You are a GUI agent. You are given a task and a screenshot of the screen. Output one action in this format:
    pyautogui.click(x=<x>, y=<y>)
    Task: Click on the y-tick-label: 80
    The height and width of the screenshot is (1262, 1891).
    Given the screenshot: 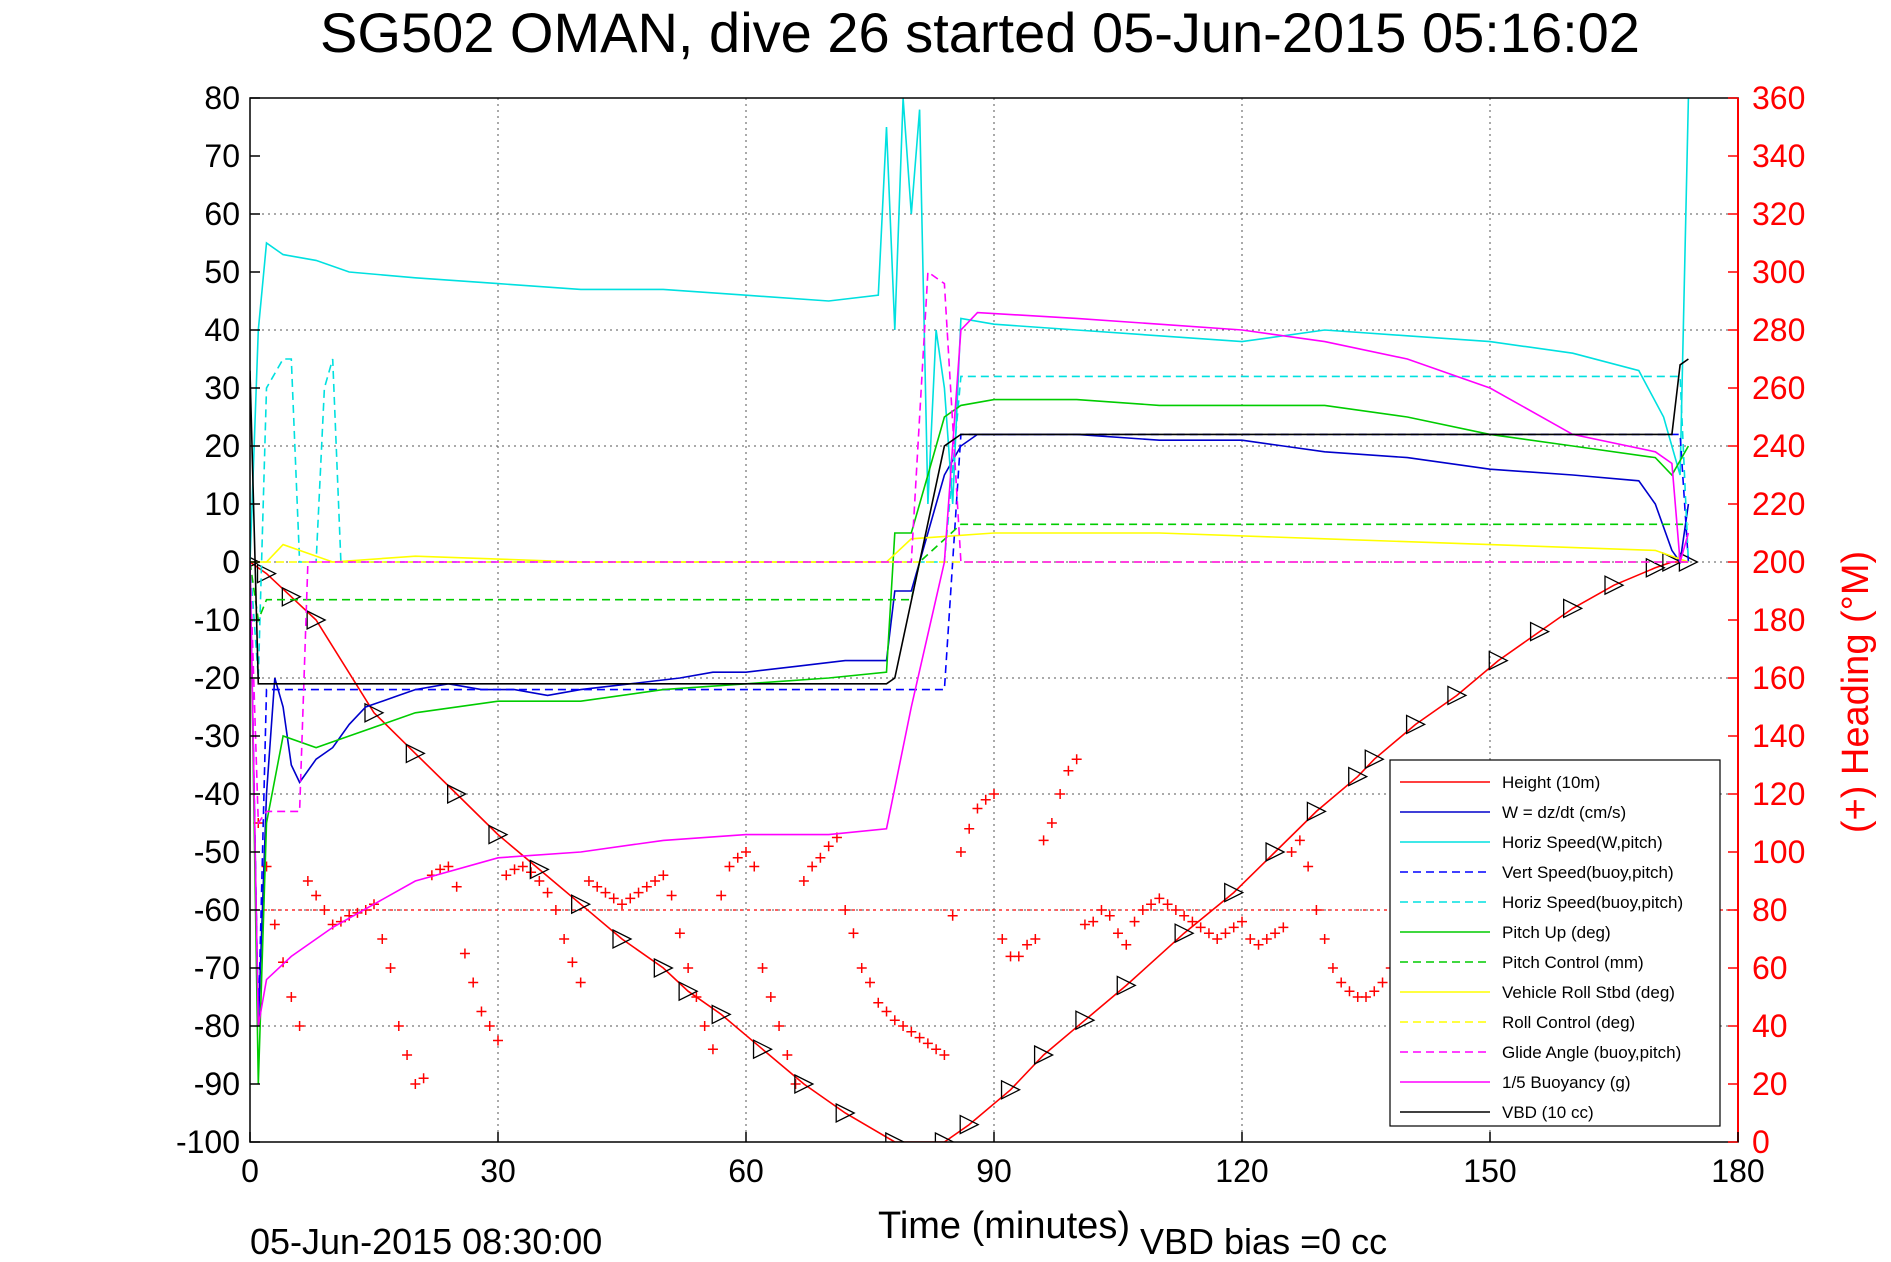 What is the action you would take?
    pyautogui.click(x=222, y=98)
    